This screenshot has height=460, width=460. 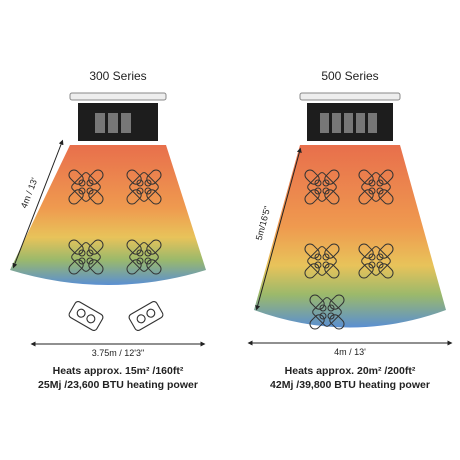 What do you see at coordinates (350, 371) in the screenshot?
I see `coverage: Heats approx. 20m² /200ft²` at bounding box center [350, 371].